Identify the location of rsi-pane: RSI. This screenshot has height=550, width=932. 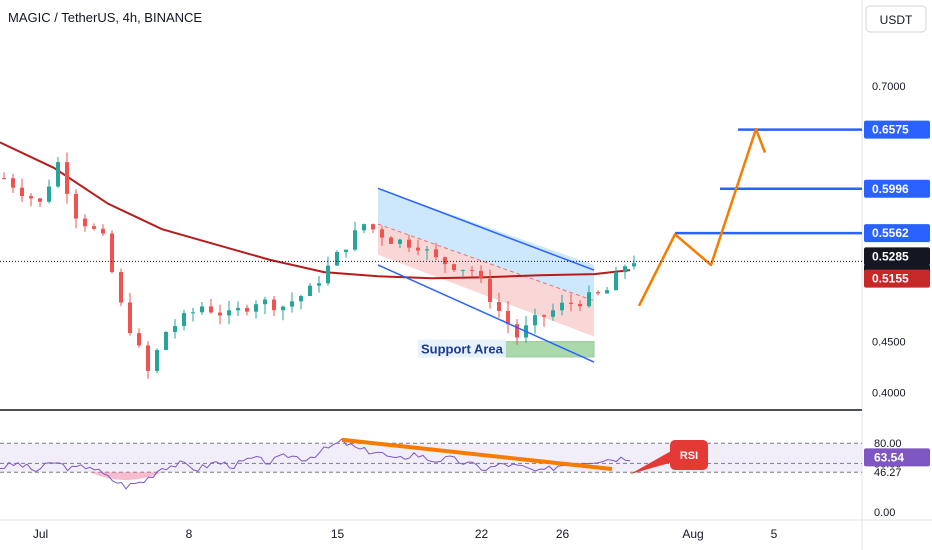
(431, 463).